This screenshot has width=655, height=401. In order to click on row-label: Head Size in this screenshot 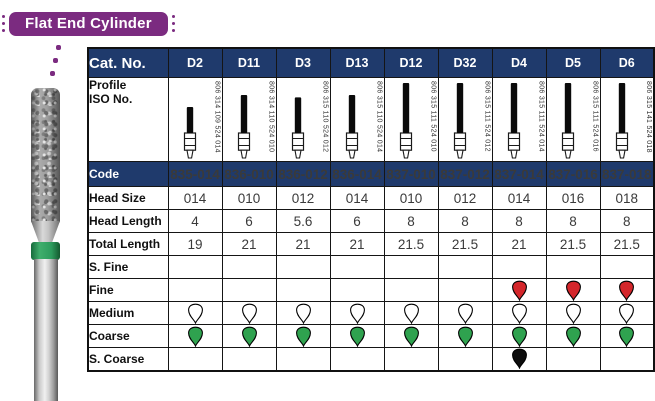, I will do `click(128, 198)`.